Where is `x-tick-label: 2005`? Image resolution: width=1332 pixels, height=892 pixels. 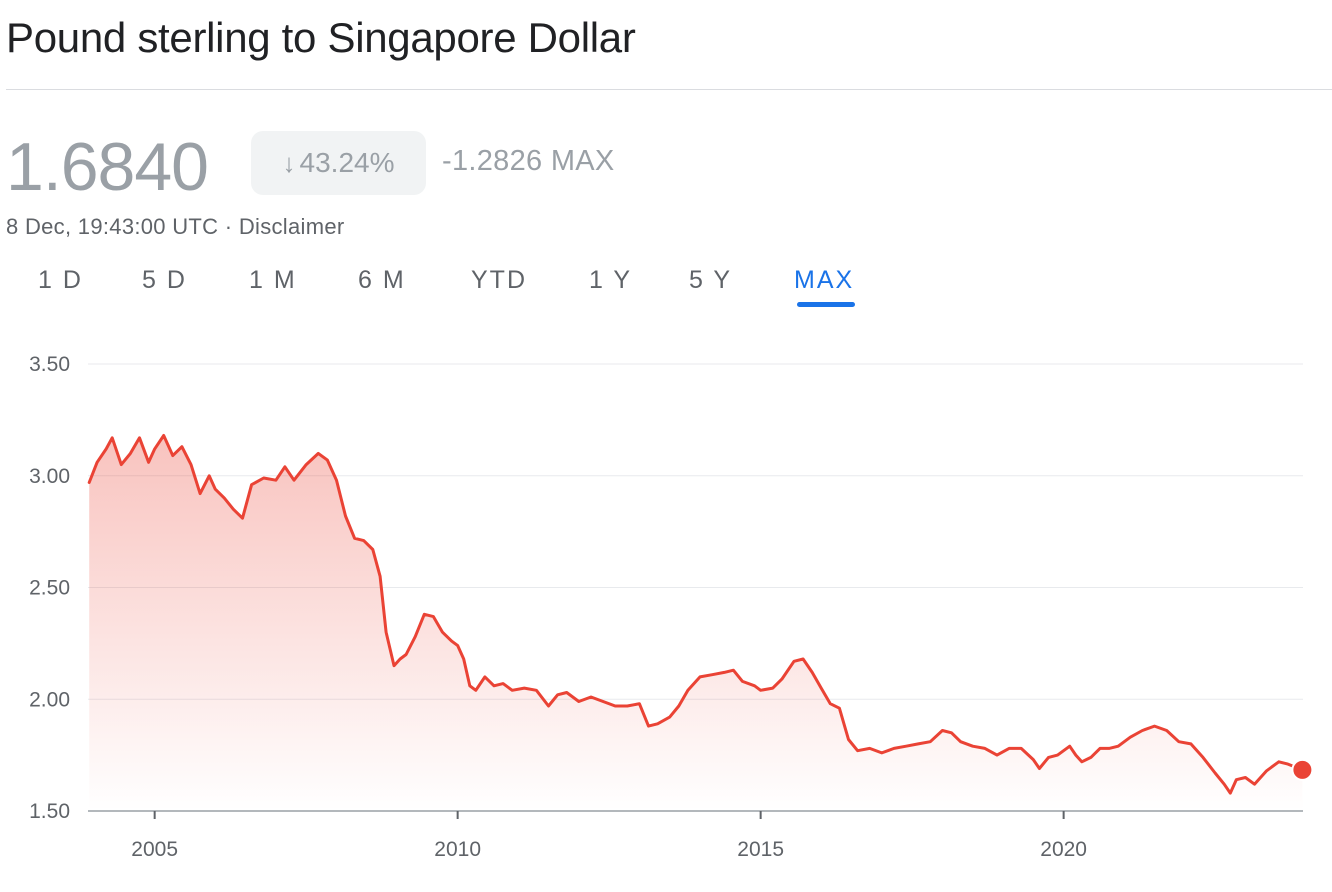
x-tick-label: 2005 is located at coordinates (154, 849).